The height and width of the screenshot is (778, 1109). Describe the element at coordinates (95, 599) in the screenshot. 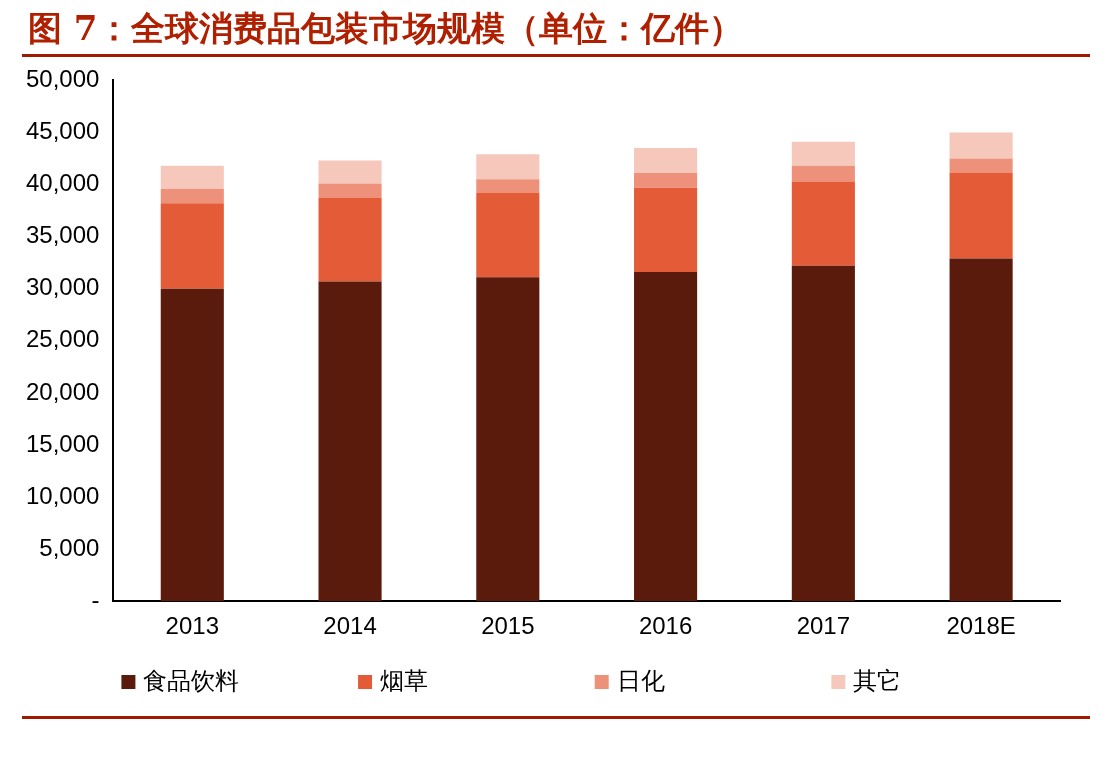

I see `y-tick-label: -` at that location.